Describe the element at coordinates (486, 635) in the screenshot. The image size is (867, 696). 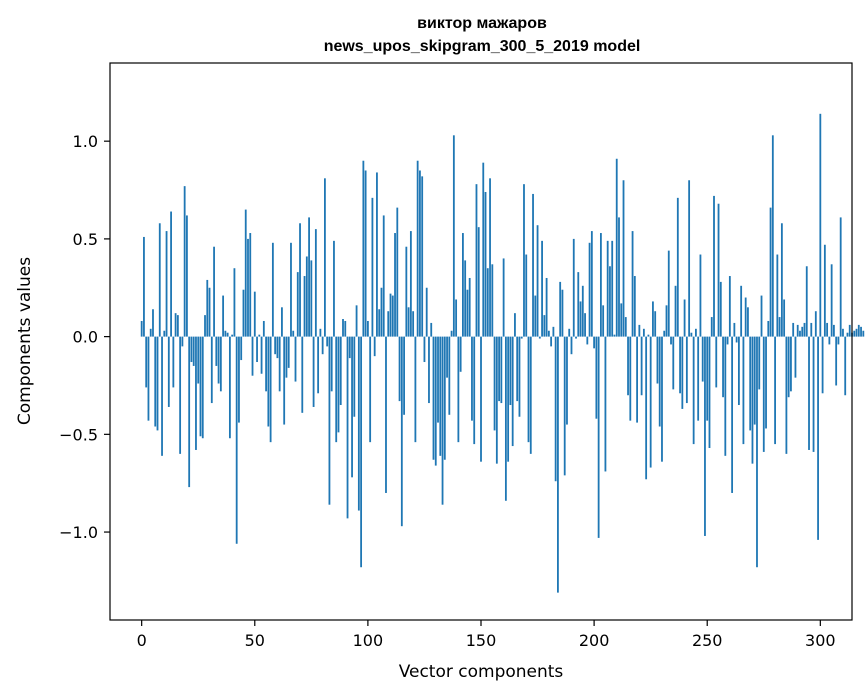
I see `x-axis-ticks: 0 50 100 150 200 250 300` at that location.